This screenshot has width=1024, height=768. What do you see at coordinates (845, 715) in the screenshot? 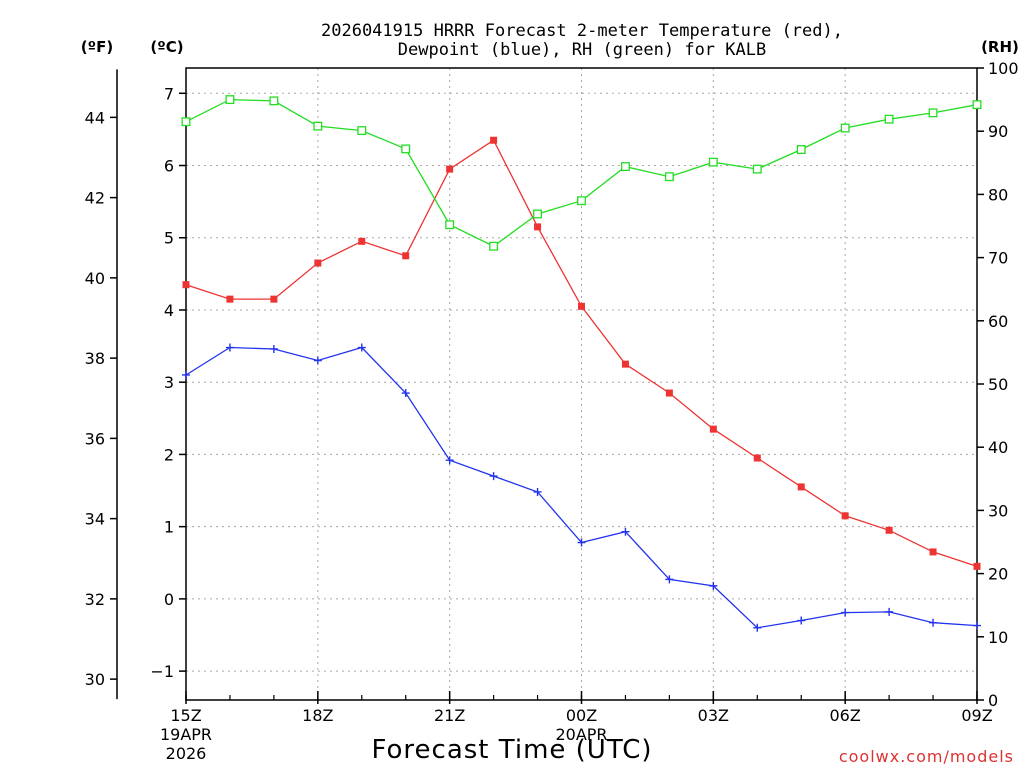
I see `x-tick-label: 06Z` at bounding box center [845, 715].